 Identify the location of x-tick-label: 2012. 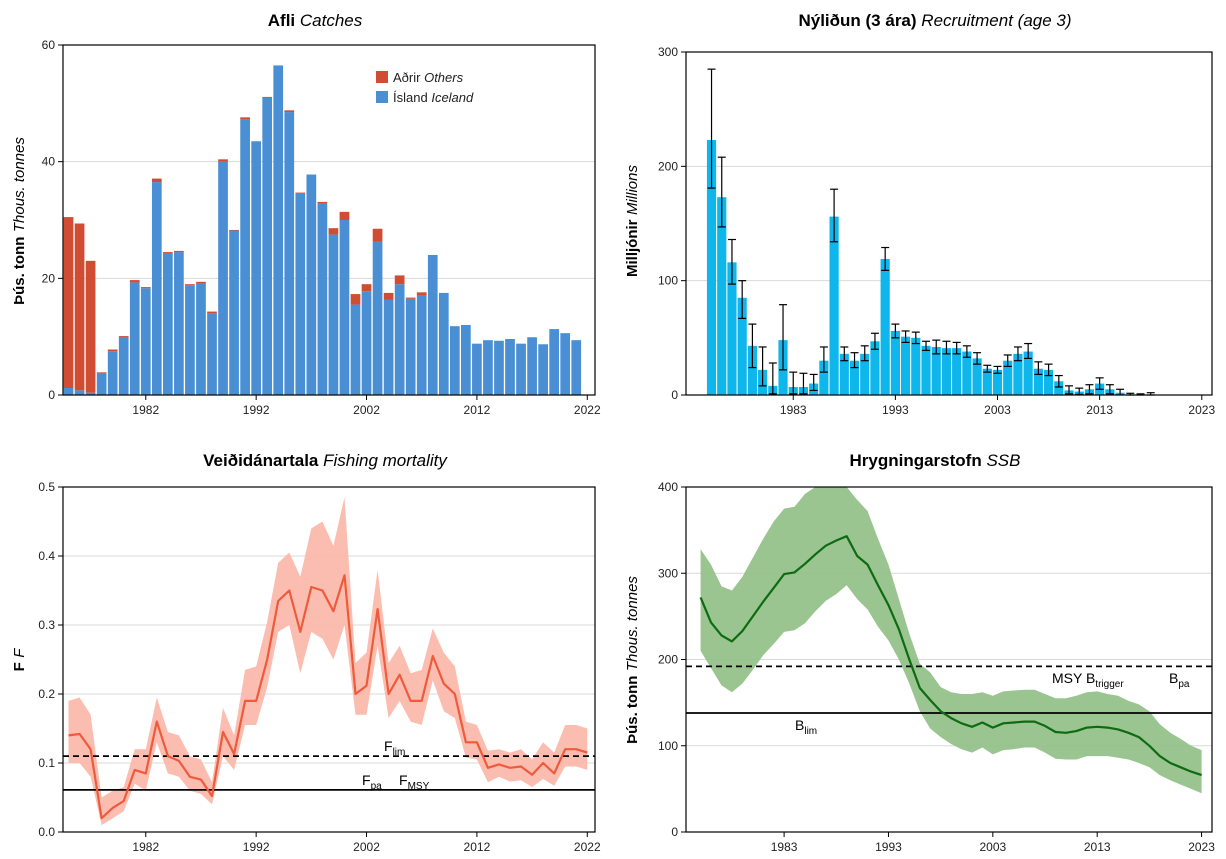
(477, 410).